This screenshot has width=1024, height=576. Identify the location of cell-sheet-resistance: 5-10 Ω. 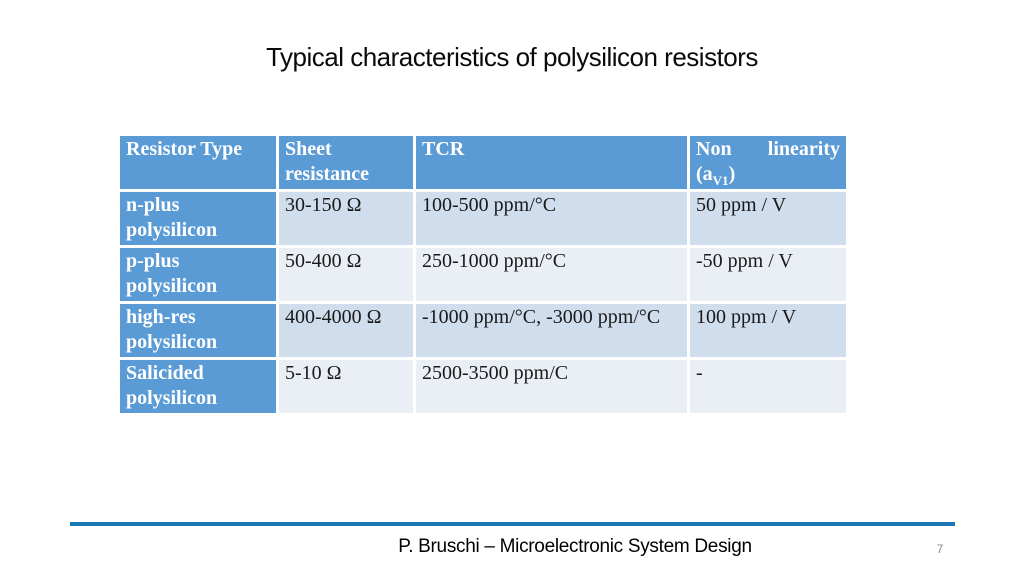
(346, 386).